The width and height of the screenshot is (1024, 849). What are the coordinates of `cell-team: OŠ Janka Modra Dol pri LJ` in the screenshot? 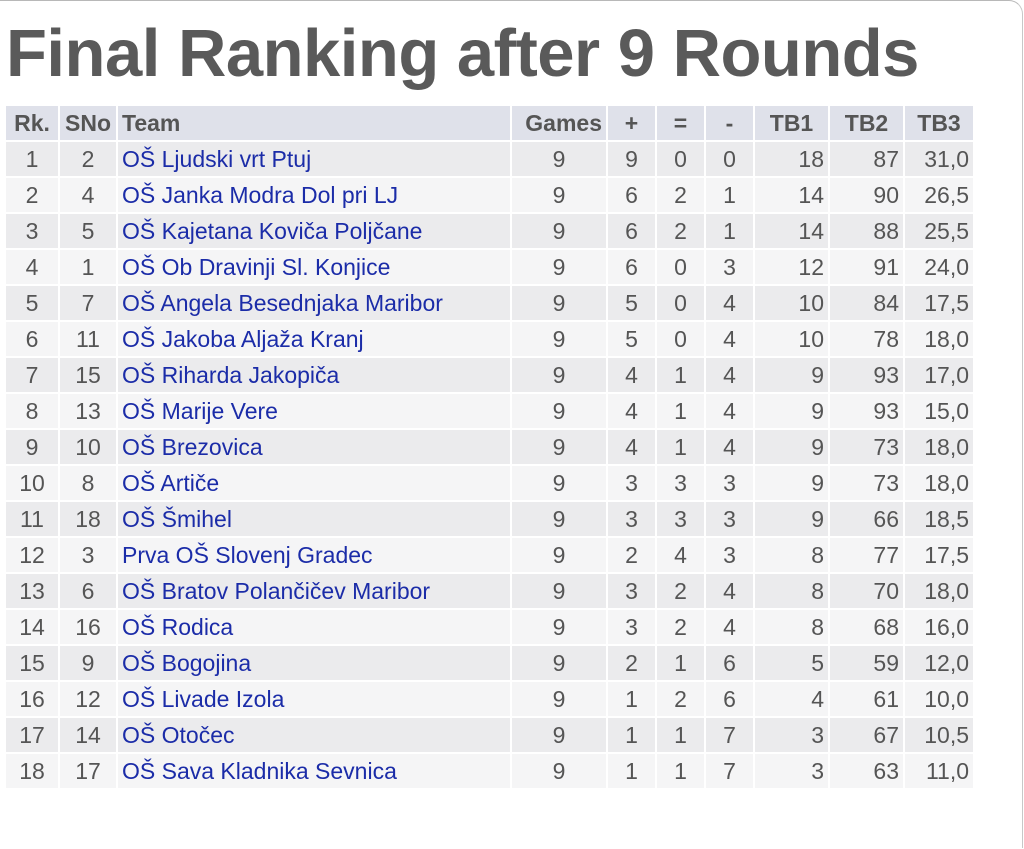 It's located at (314, 195).